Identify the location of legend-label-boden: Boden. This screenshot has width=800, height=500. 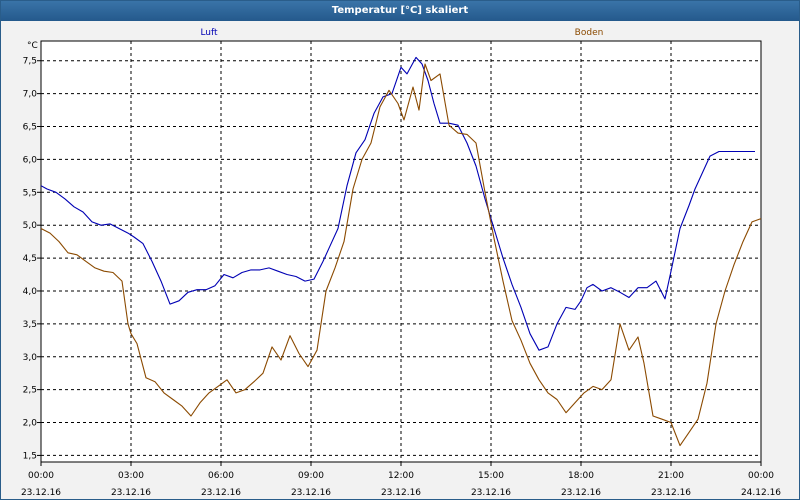
(589, 33).